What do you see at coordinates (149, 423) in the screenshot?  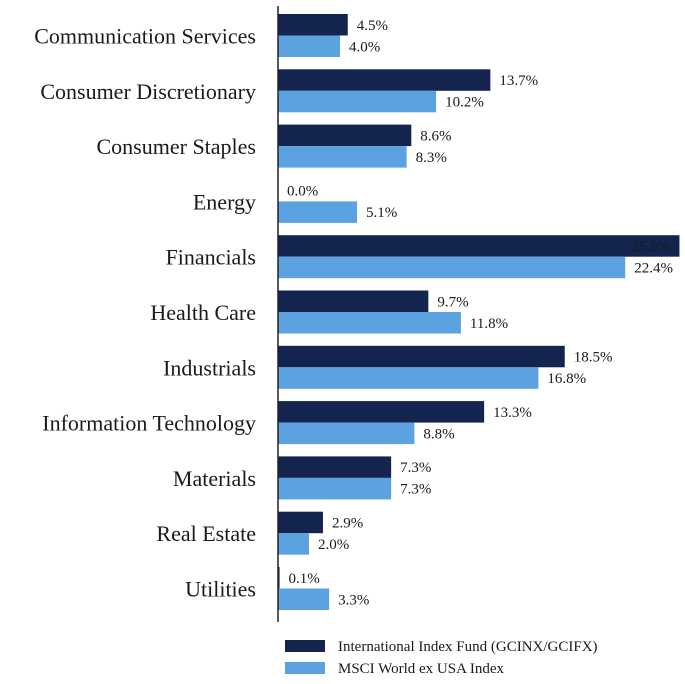 I see `category-label-information-technology: Information Technology` at bounding box center [149, 423].